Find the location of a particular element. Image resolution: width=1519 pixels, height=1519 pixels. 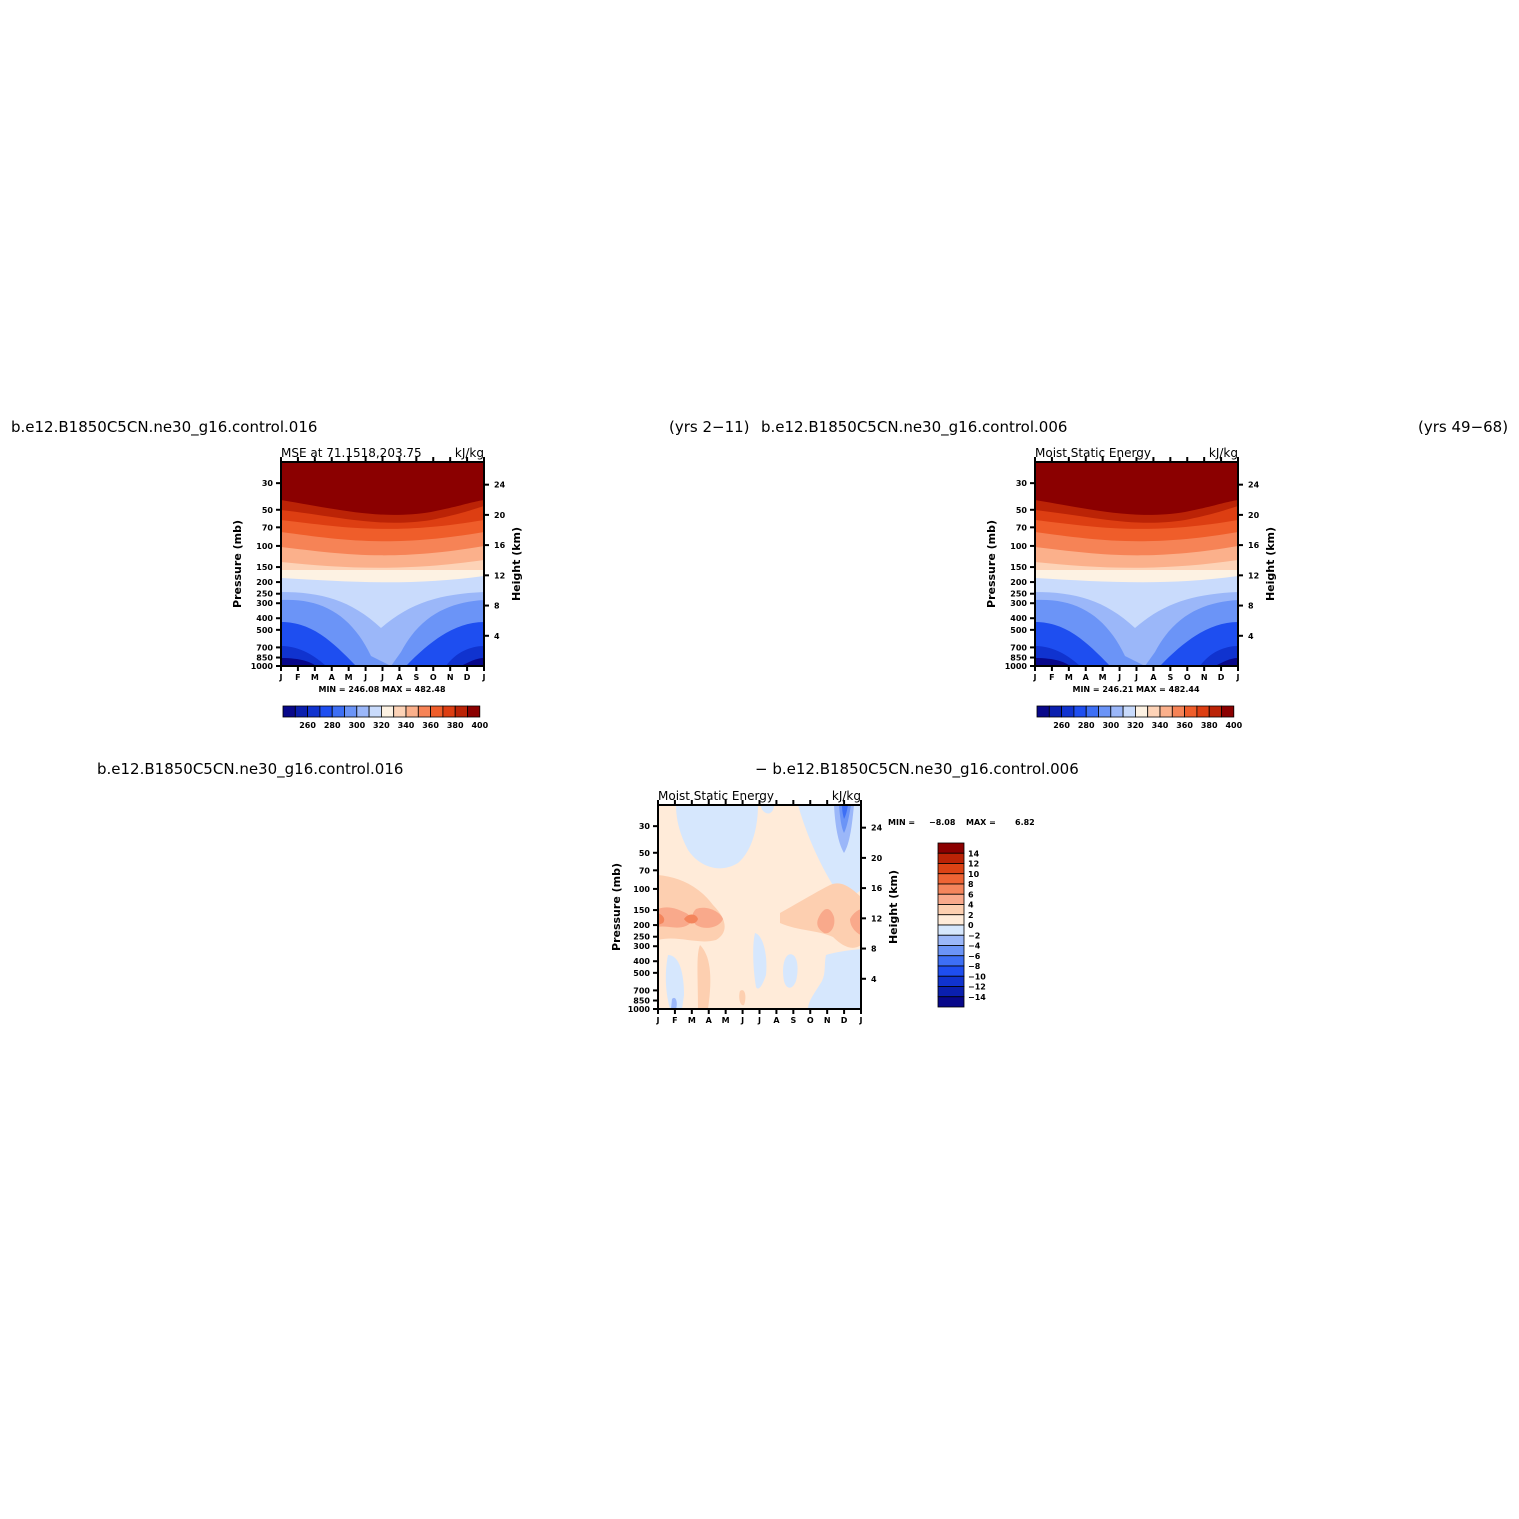

colorbar-label: 0 is located at coordinates (971, 925).